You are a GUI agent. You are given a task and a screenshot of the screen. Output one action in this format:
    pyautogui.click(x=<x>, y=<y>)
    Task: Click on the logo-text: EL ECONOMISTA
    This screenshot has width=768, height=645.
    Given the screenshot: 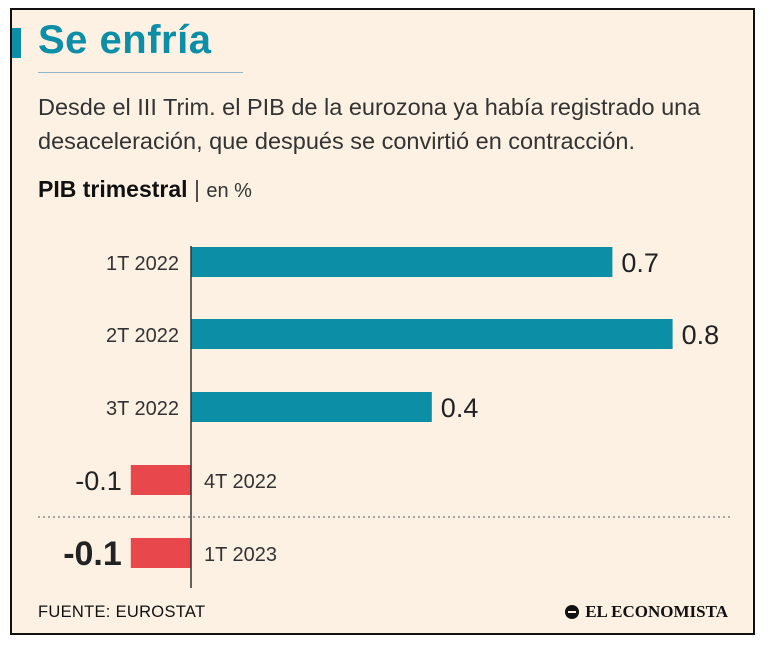 What is the action you would take?
    pyautogui.click(x=656, y=611)
    